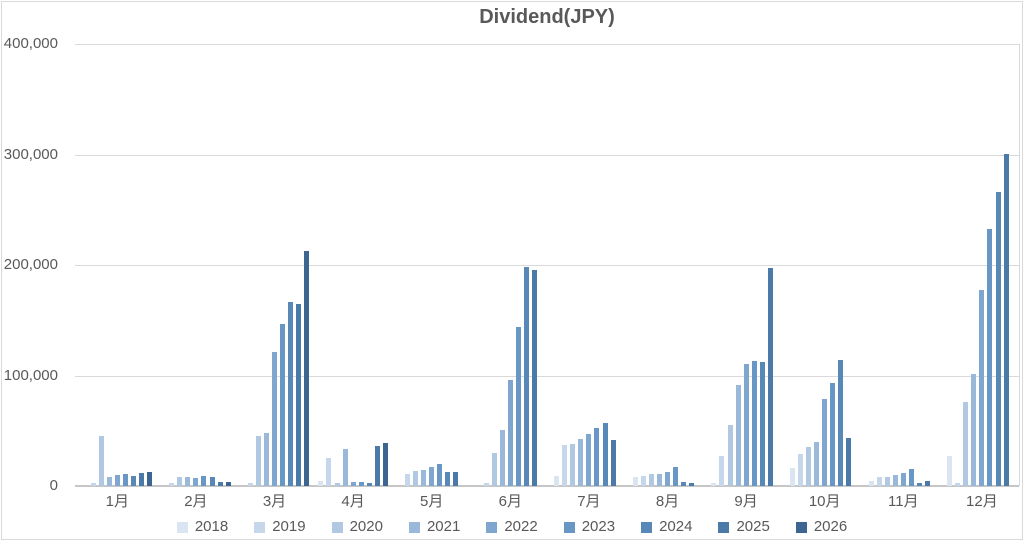 This screenshot has height=541, width=1024. I want to click on bar-2019-m6, so click(486, 484).